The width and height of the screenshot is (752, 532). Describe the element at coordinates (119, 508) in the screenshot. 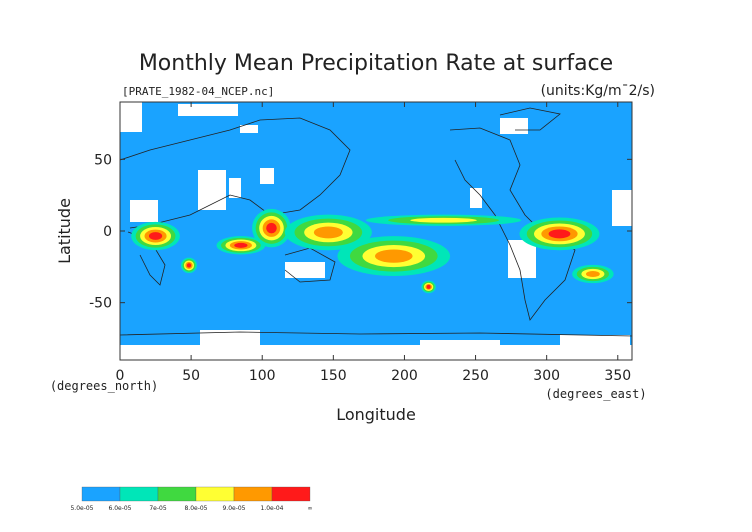

I see `colorbar-label: 6.0e-05` at that location.